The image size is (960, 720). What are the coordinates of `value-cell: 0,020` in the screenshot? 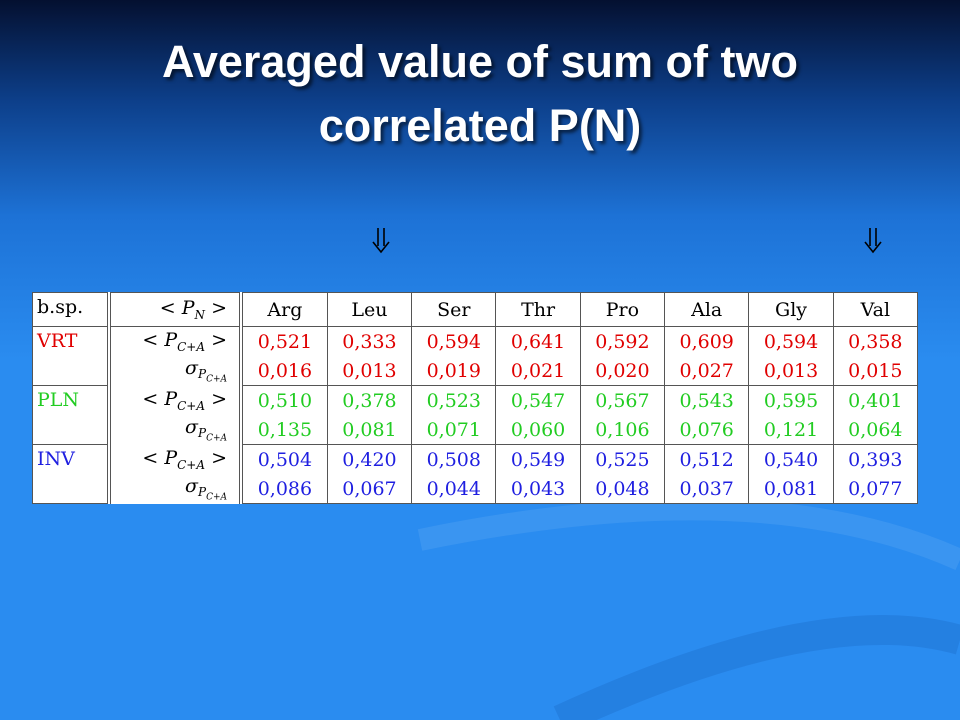 It's located at (622, 371).